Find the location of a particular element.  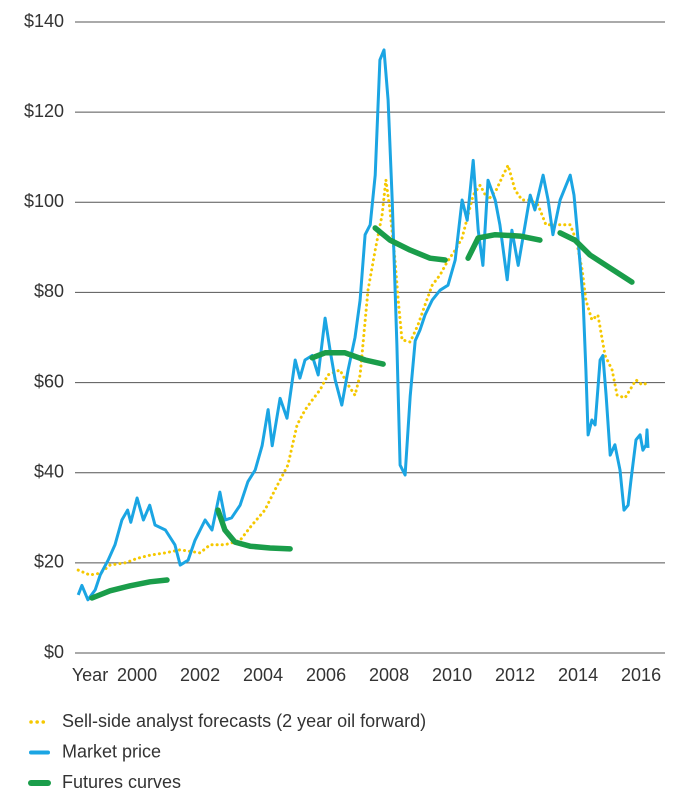

legend-label: Futures curves is located at coordinates (121, 782).